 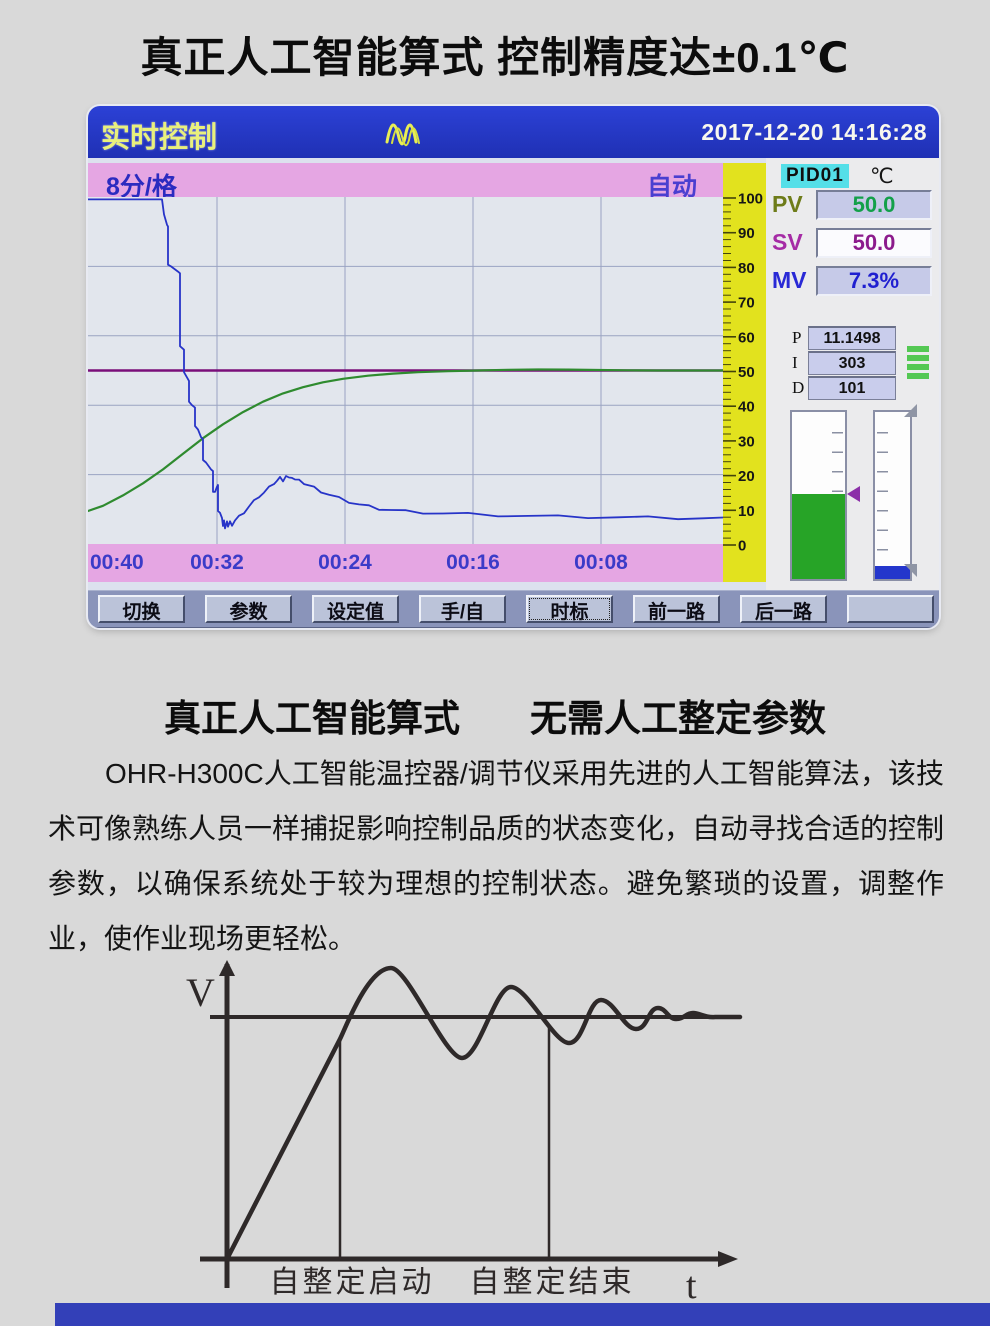 I want to click on gauge-marker-icon, so click(x=853, y=494).